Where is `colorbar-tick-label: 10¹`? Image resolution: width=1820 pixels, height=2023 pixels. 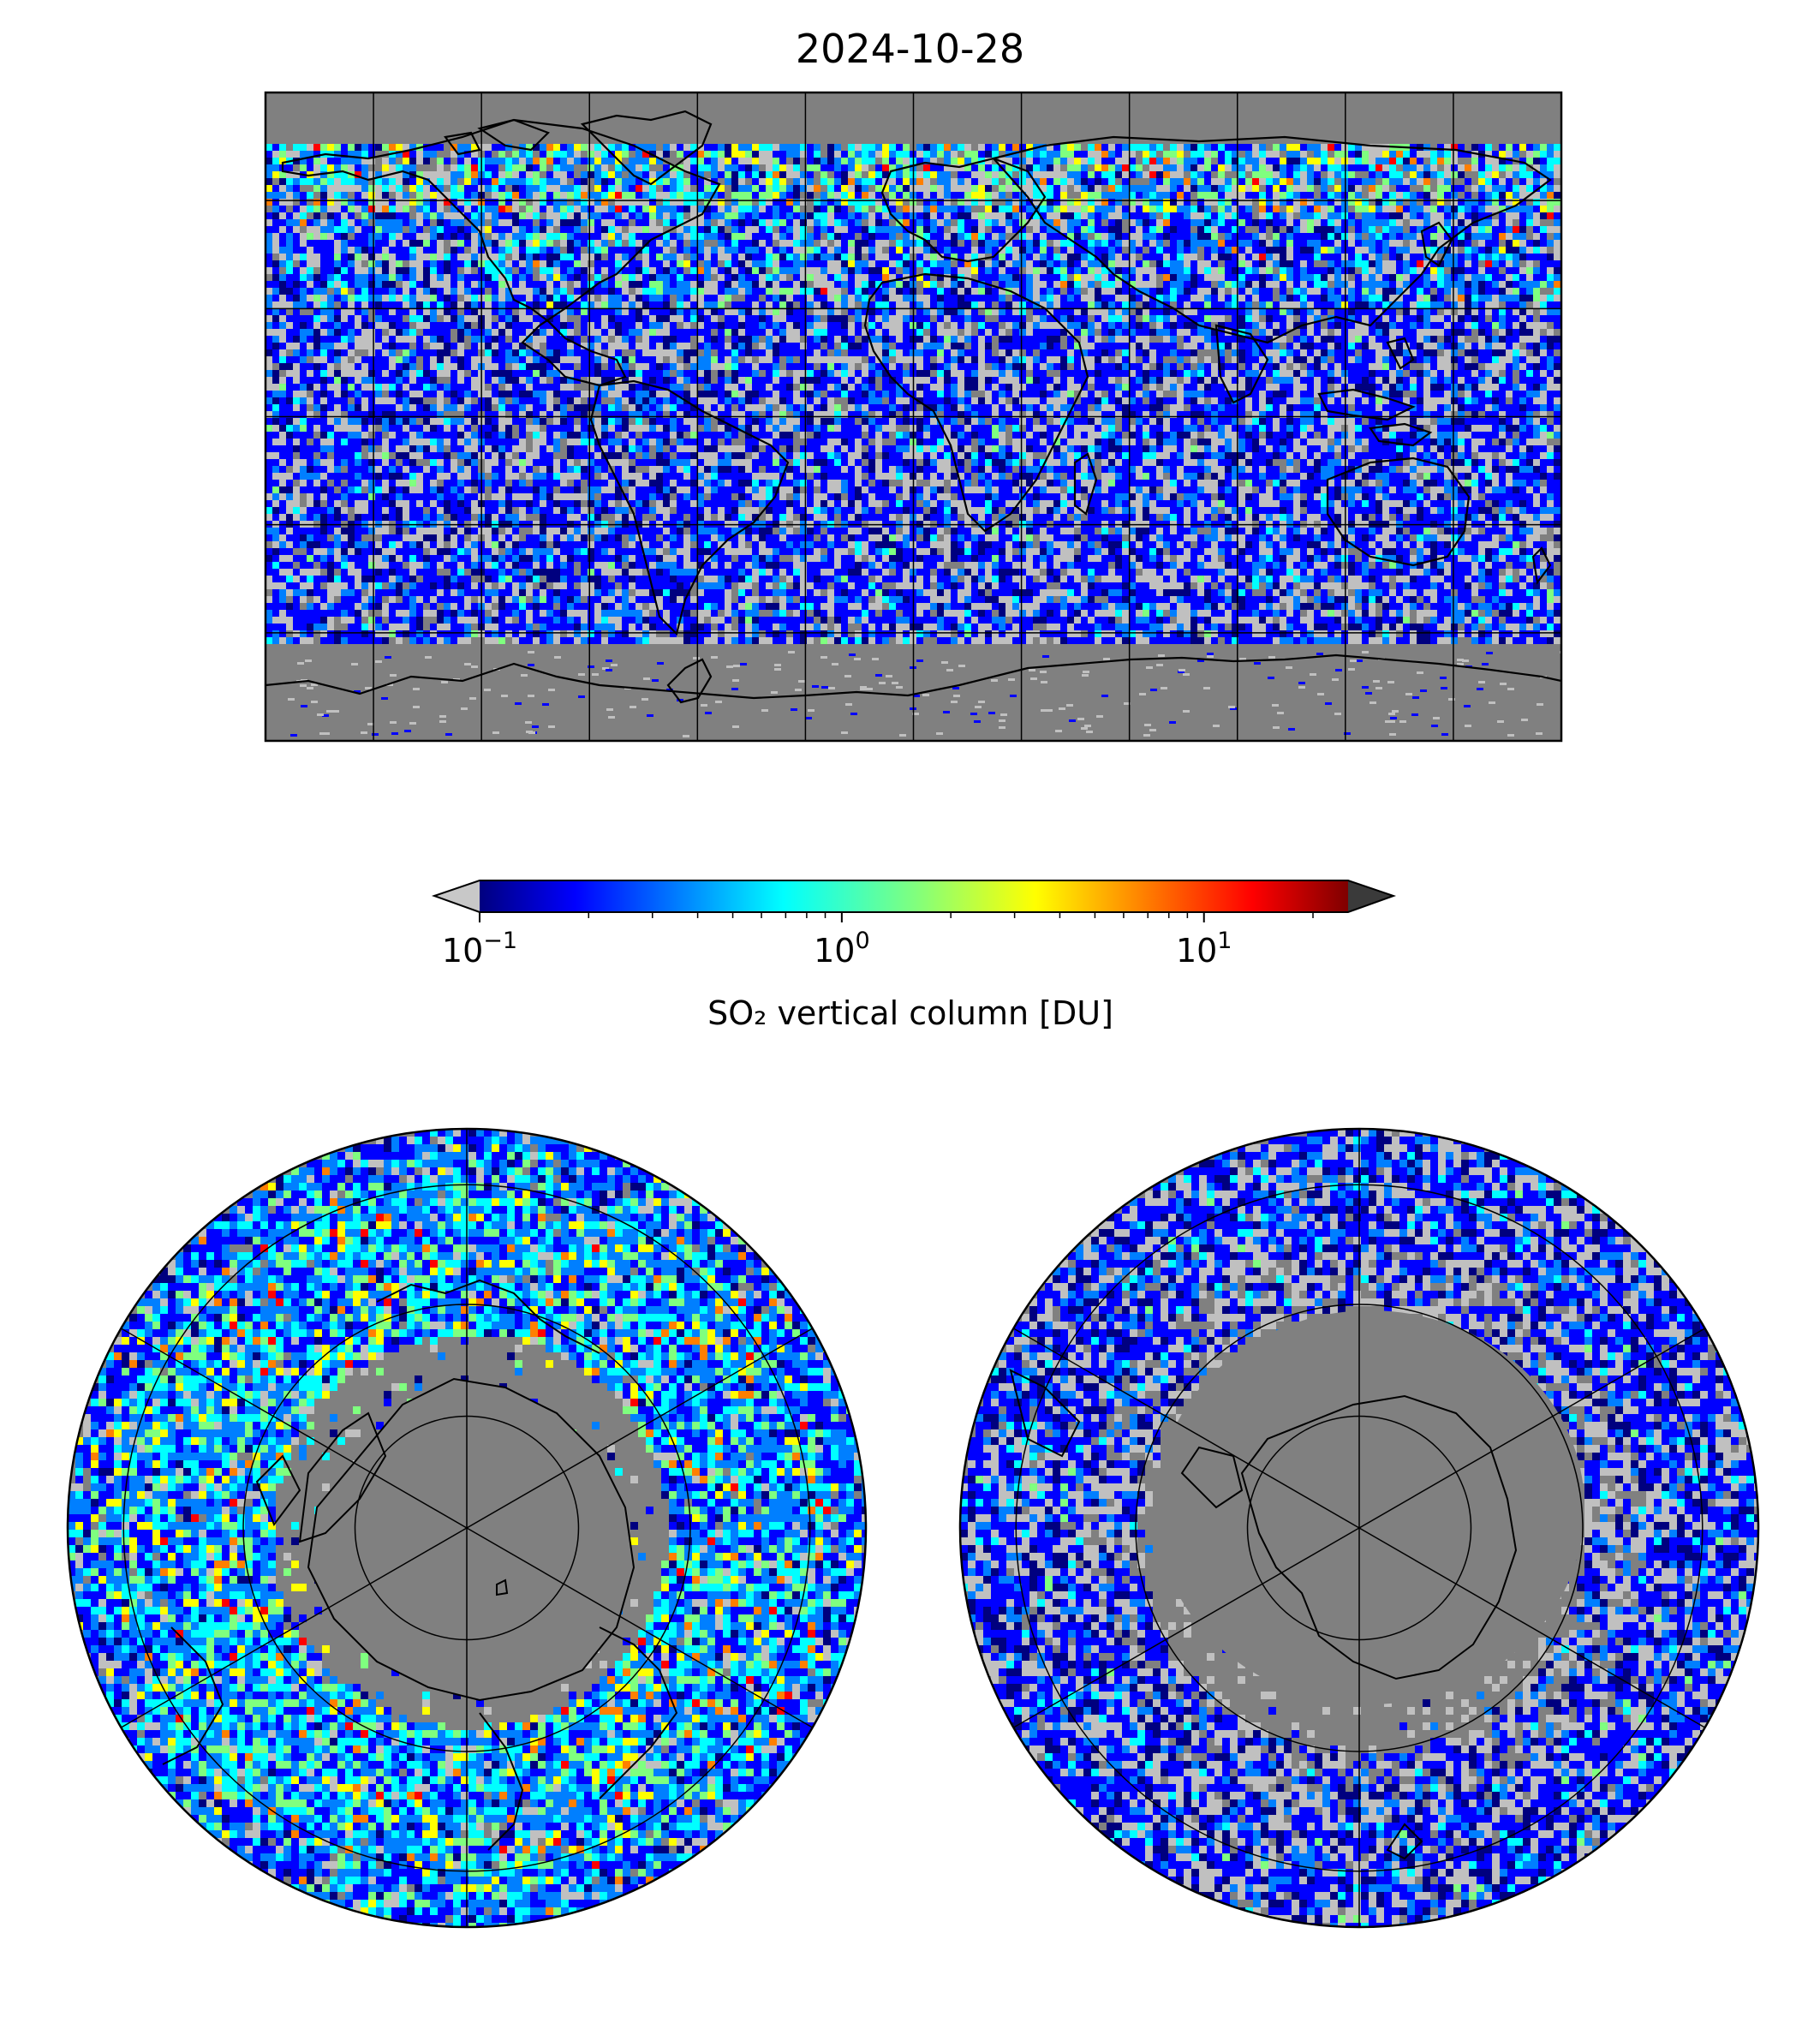
colorbar-tick-label: 10¹ is located at coordinates (1204, 949).